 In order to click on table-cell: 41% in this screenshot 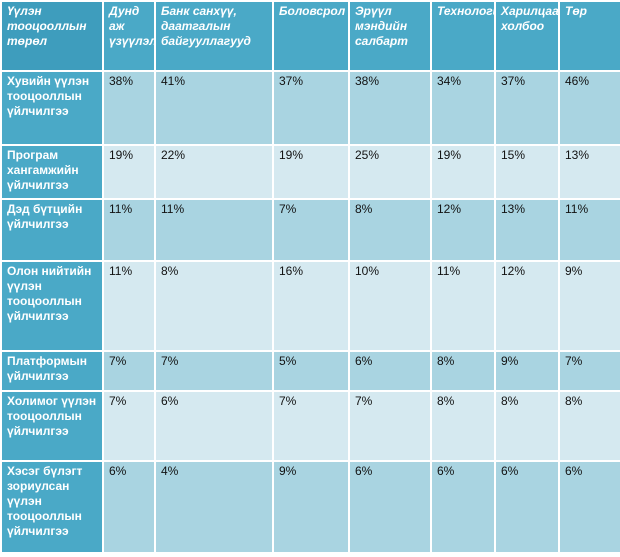, I will do `click(214, 108)`.